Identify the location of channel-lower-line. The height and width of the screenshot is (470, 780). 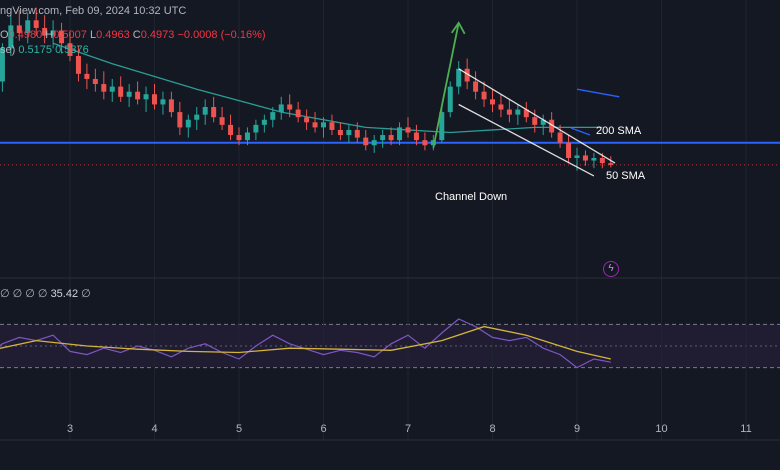
(526, 140).